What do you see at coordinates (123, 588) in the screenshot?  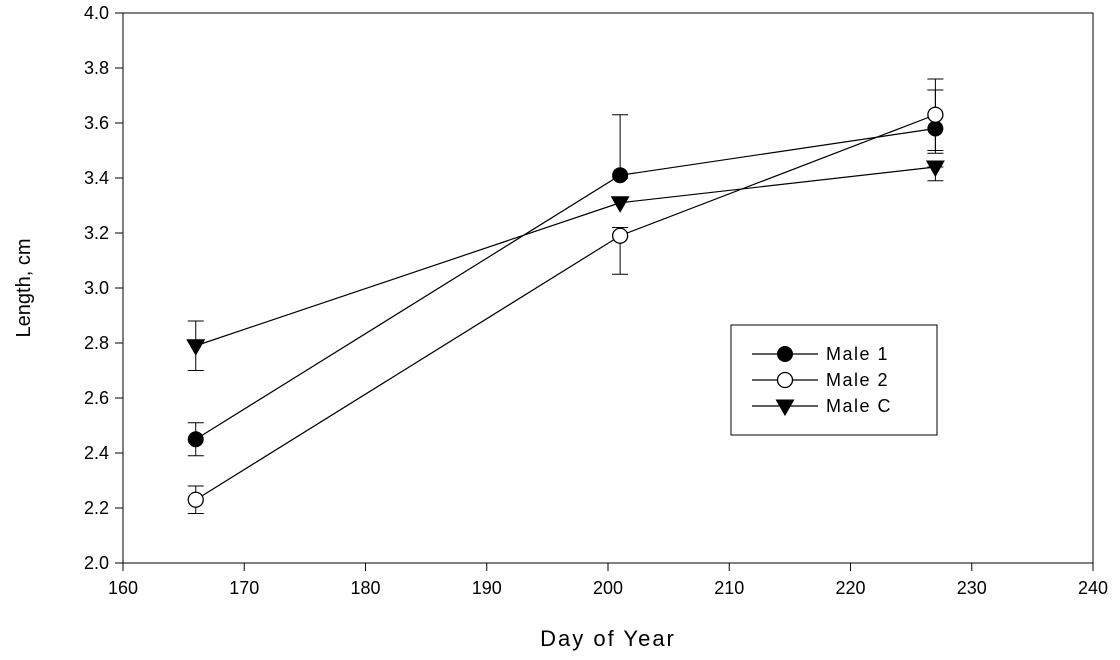 I see `x-tick-label: 160` at bounding box center [123, 588].